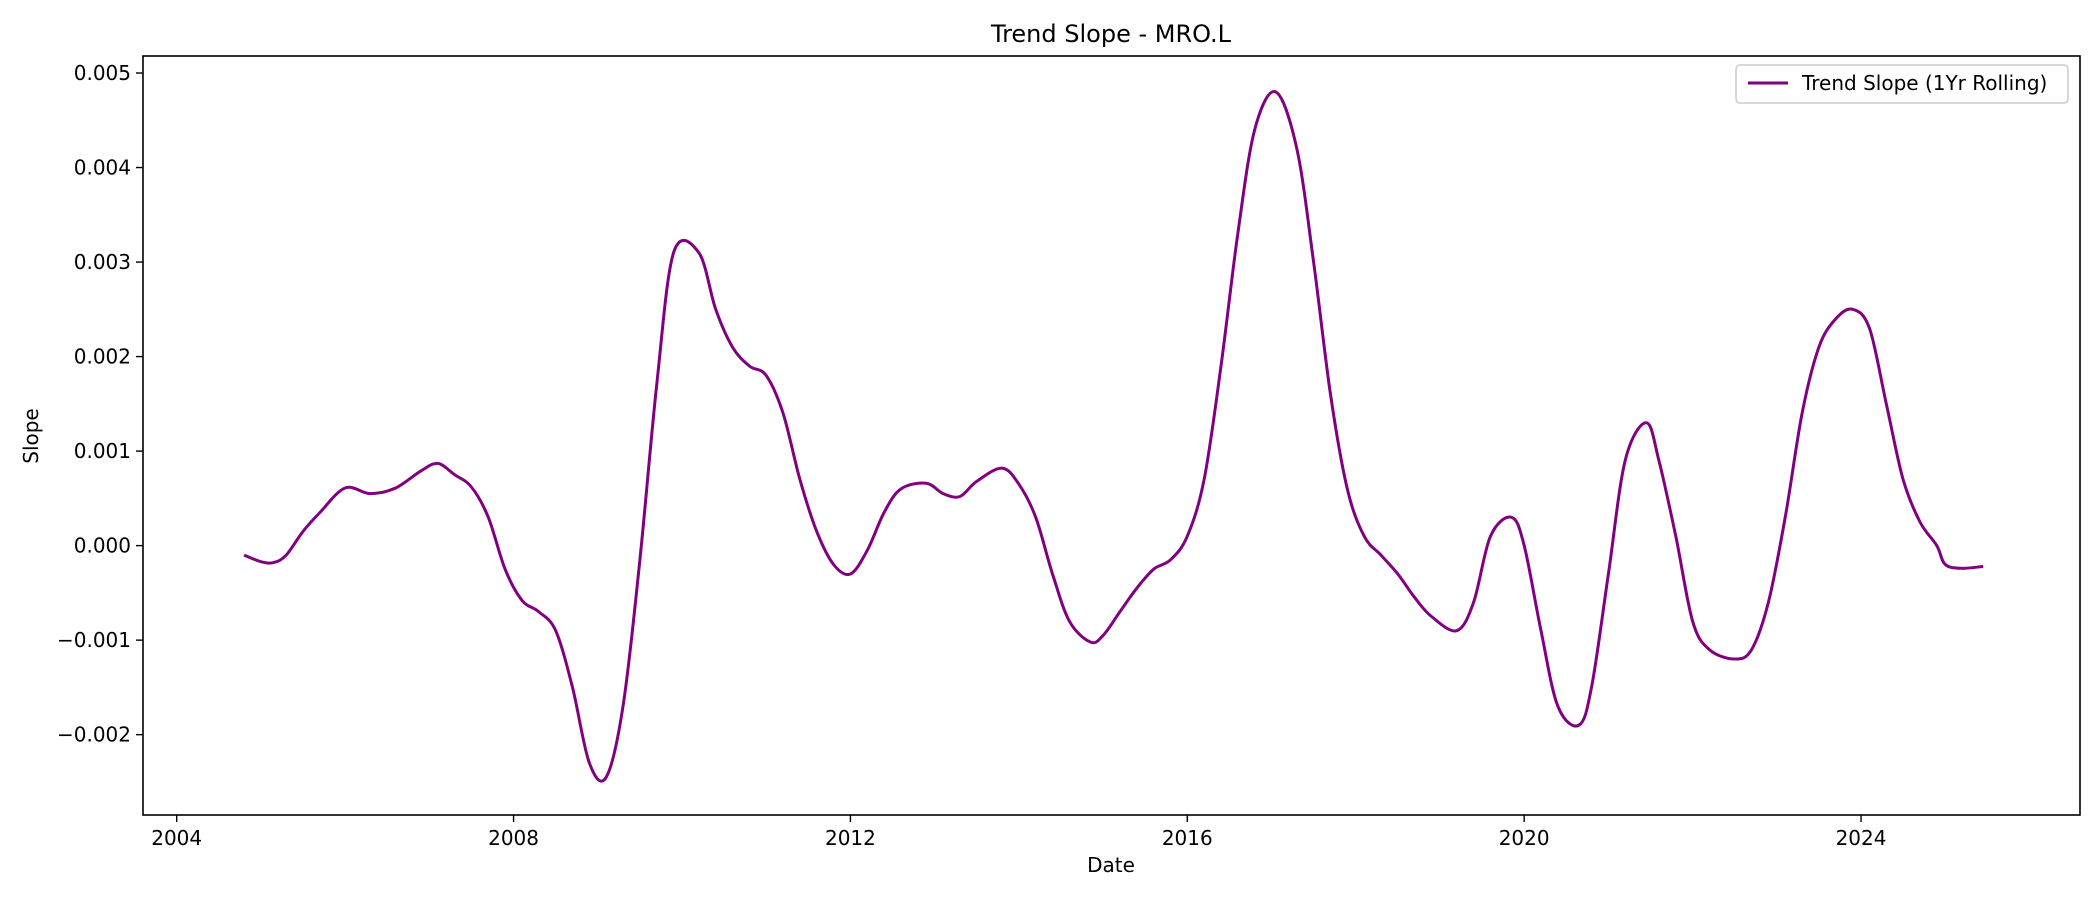  Describe the element at coordinates (102, 546) in the screenshot. I see `y-tick-label-2: 0.000` at that location.